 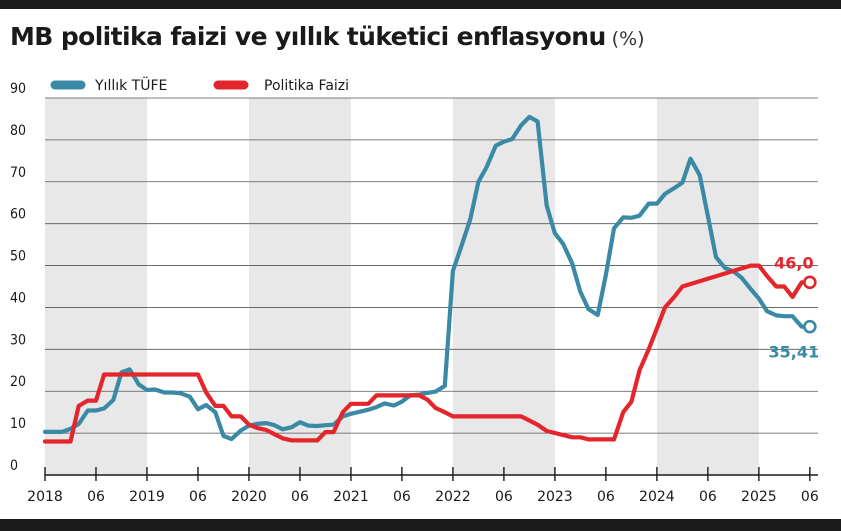 What do you see at coordinates (18, 424) in the screenshot?
I see `y-tick-label: 10` at bounding box center [18, 424].